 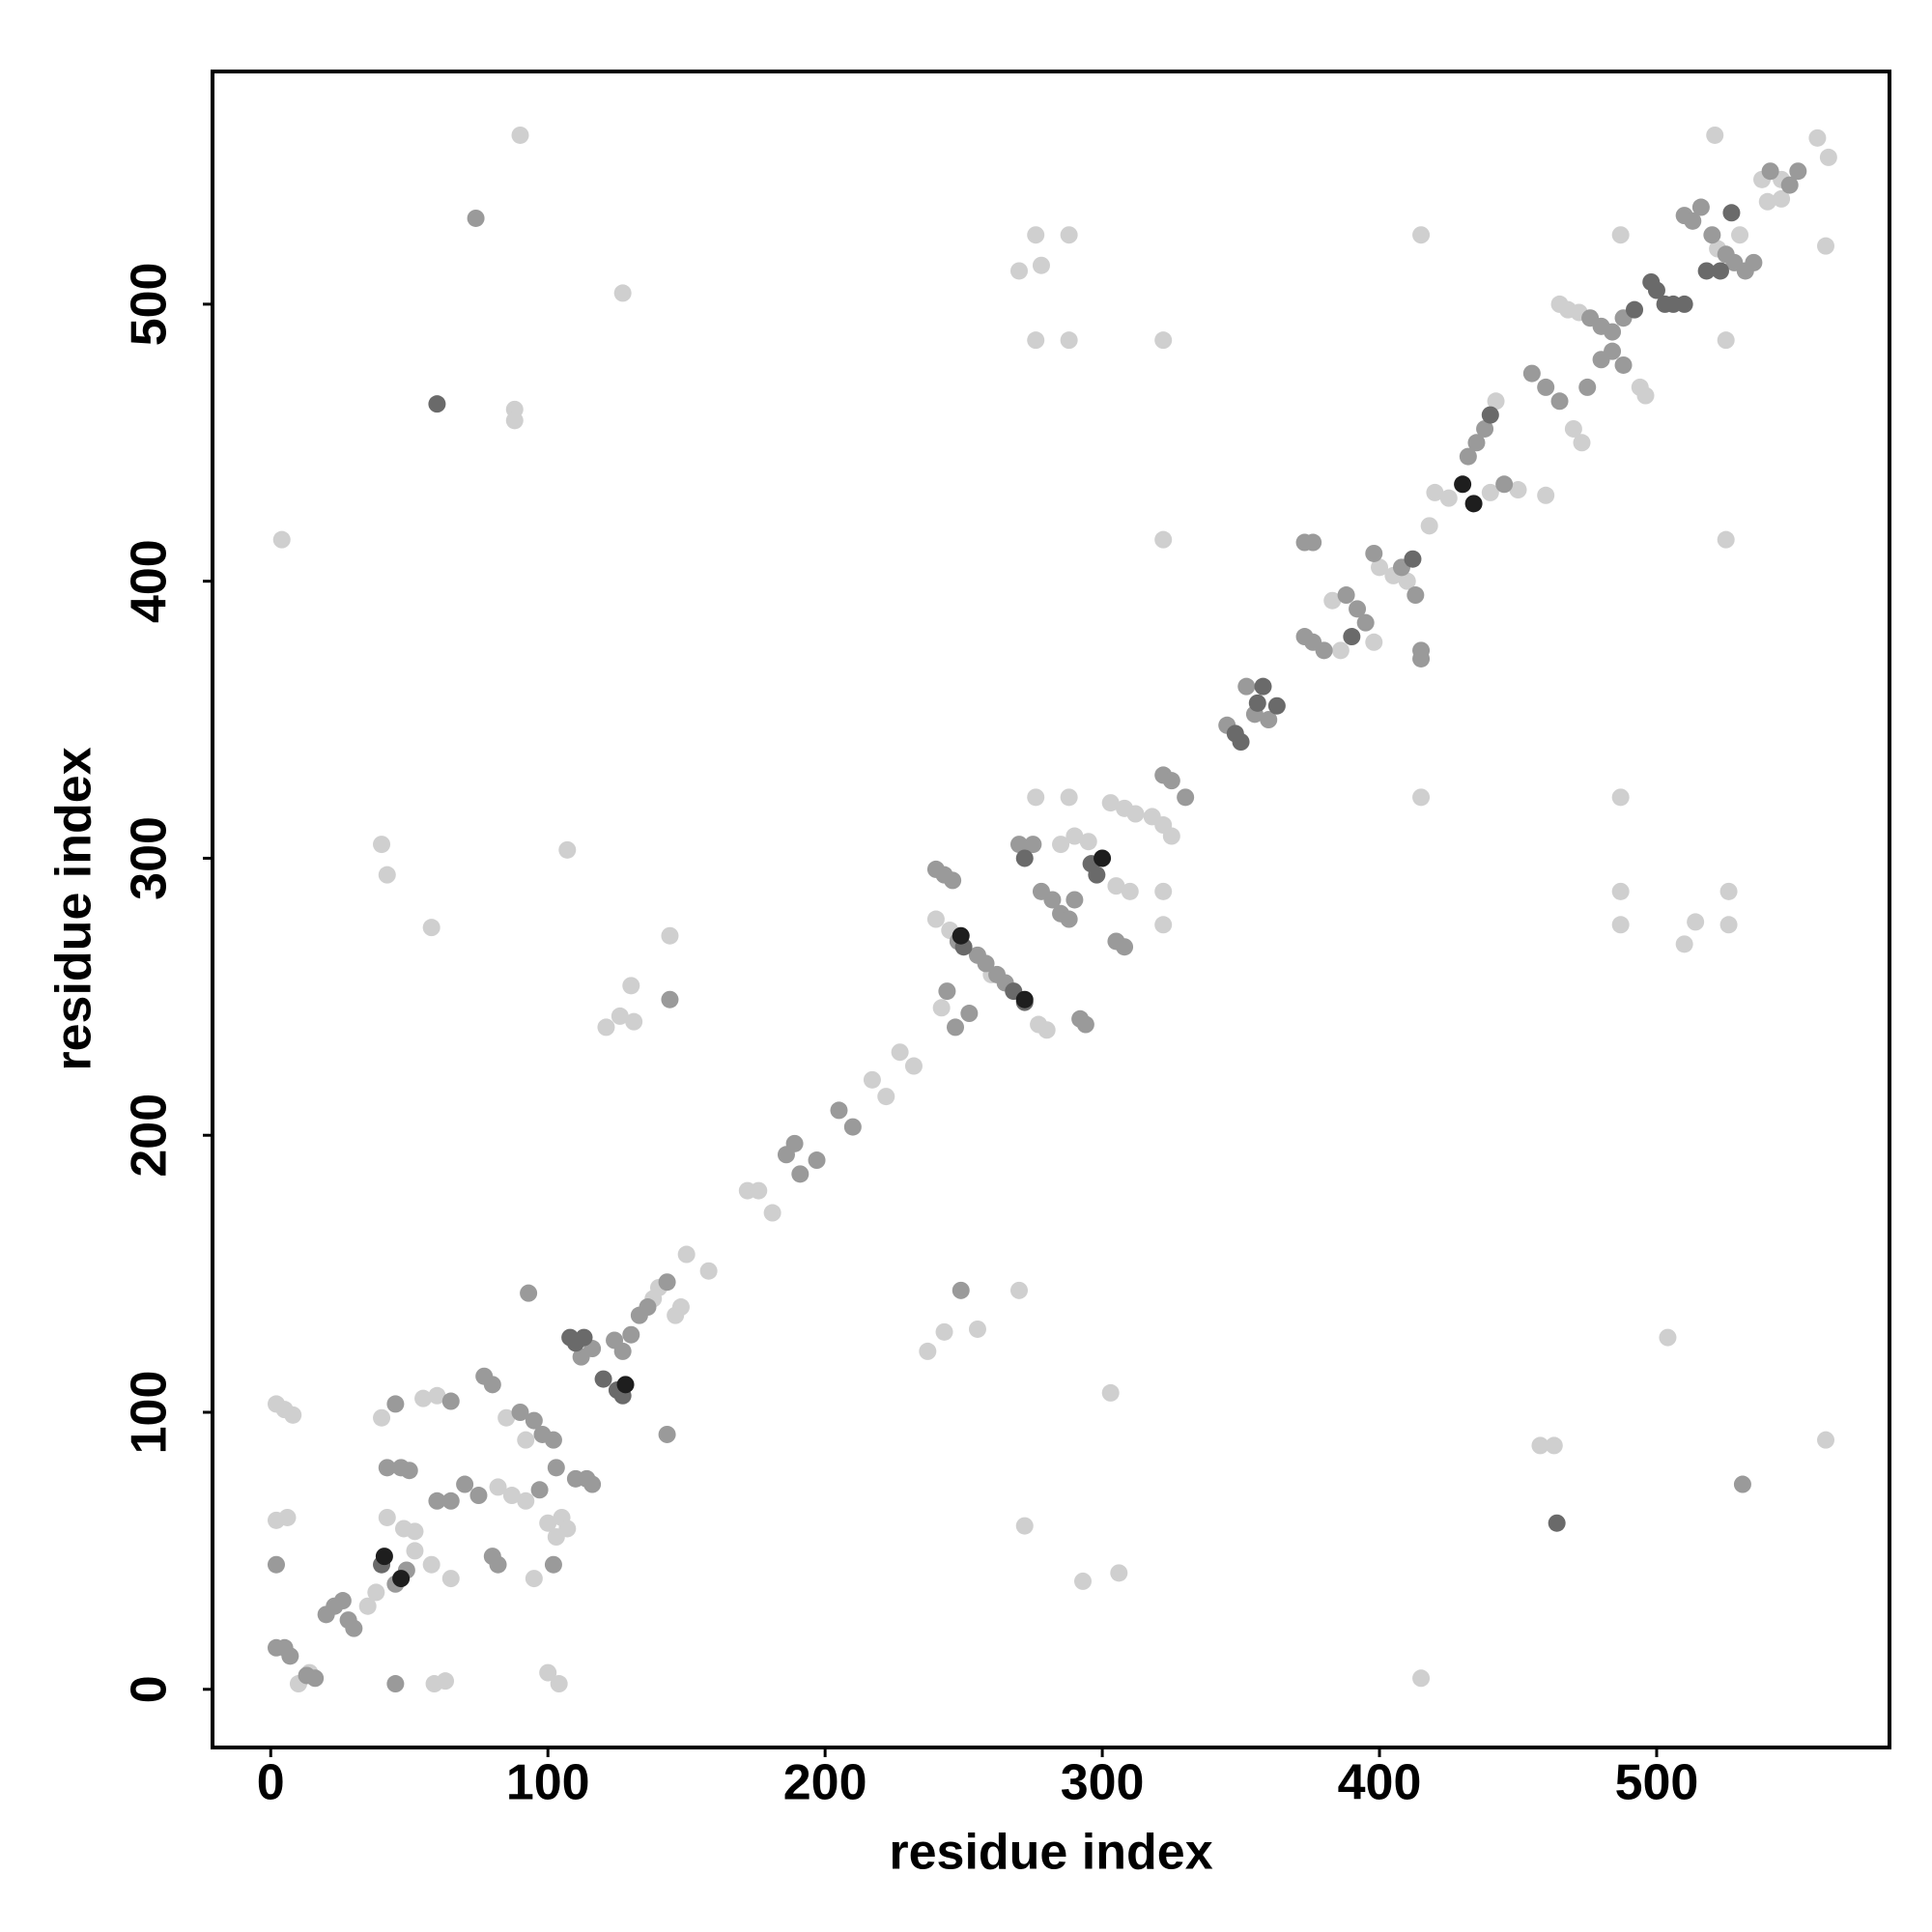 I want to click on y-tick-label: 0, so click(x=150, y=1689).